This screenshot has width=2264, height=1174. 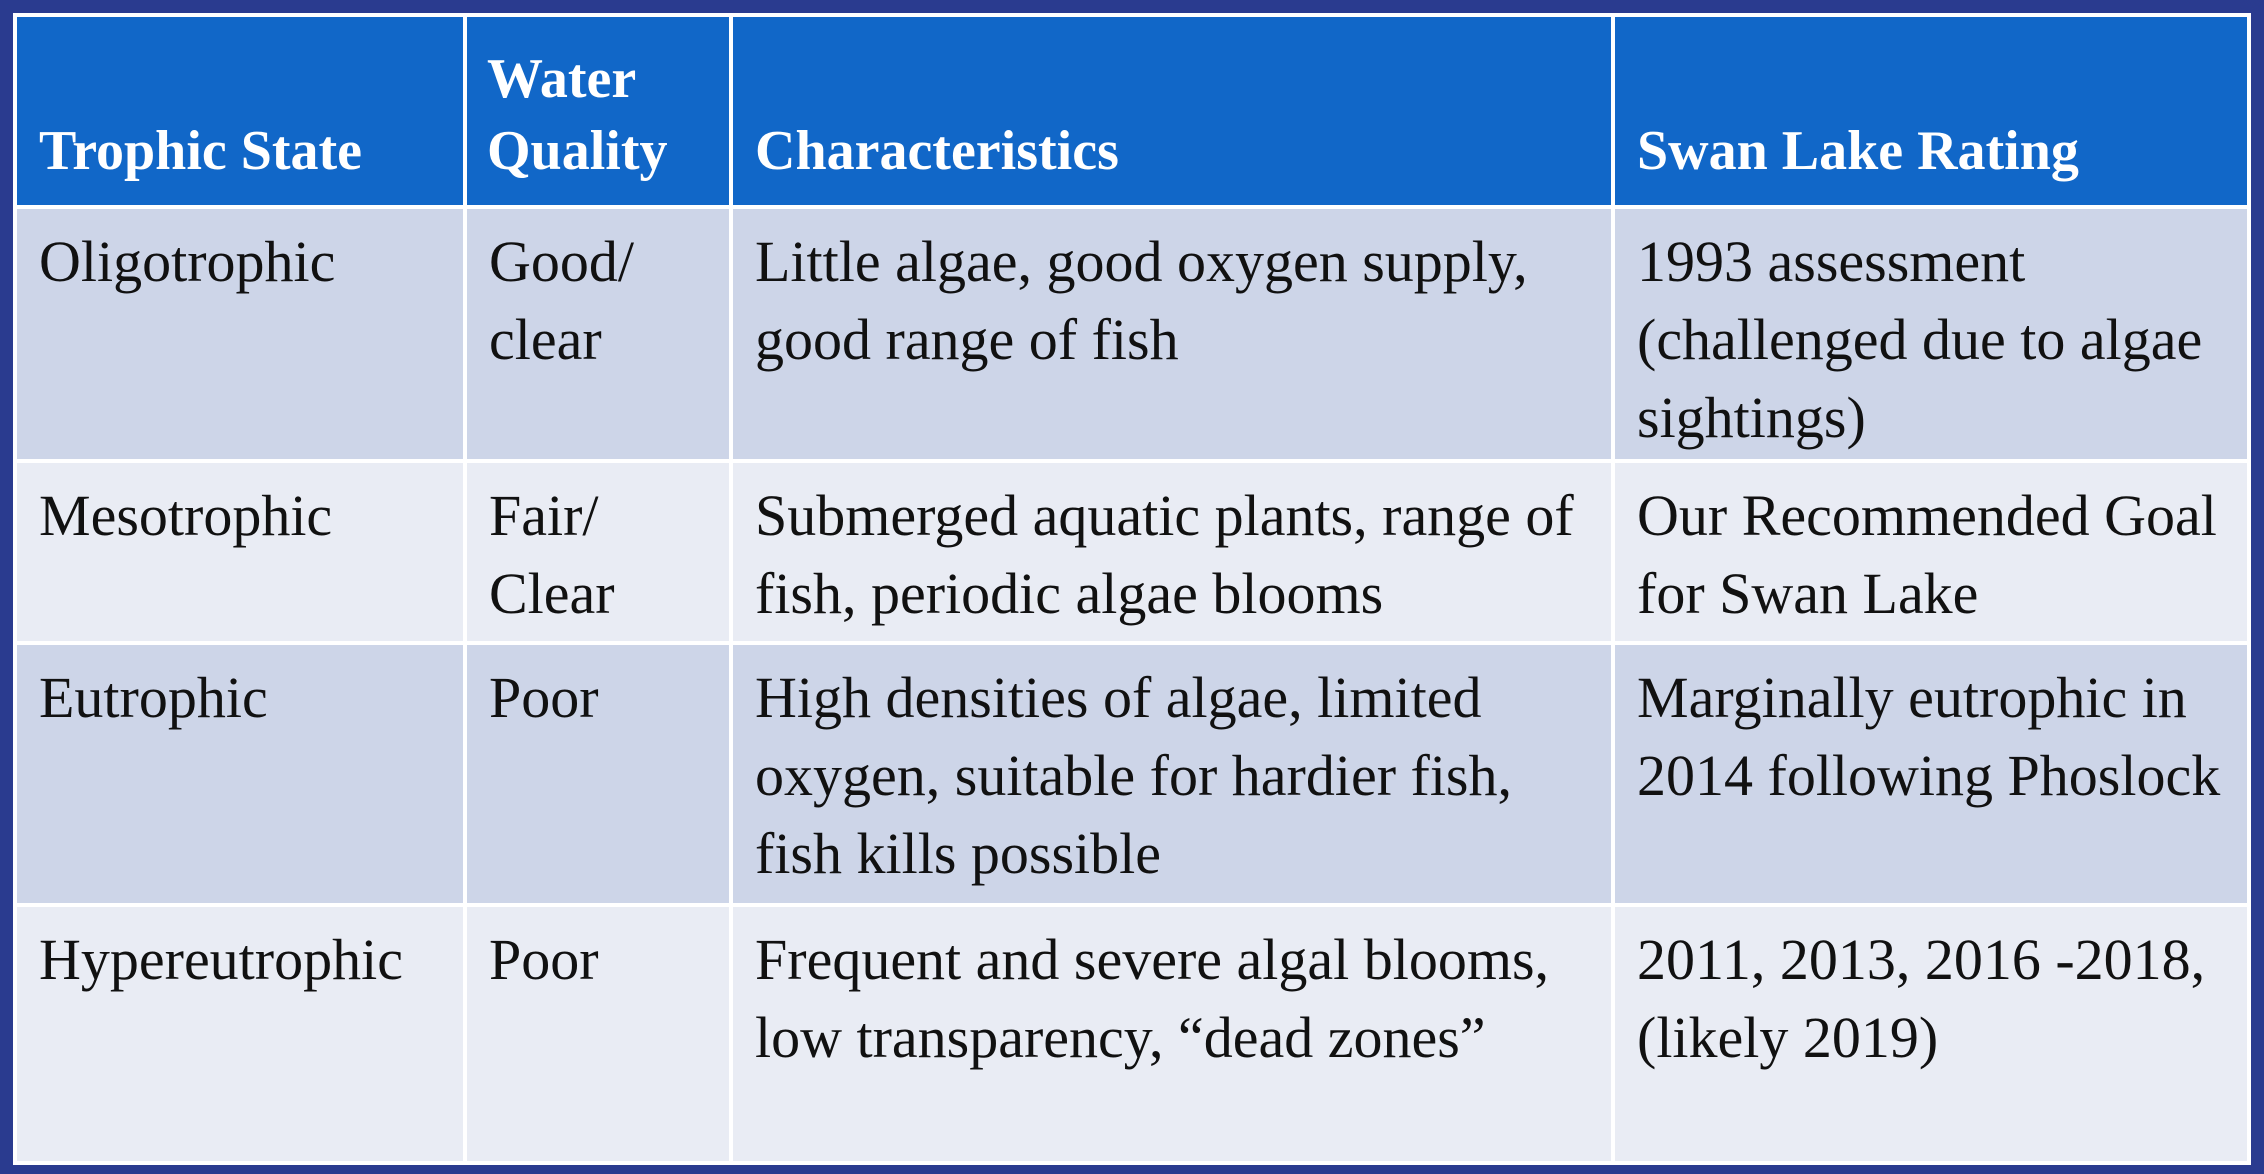 I want to click on cell-water-quality-line1: Good/, so click(x=561, y=261).